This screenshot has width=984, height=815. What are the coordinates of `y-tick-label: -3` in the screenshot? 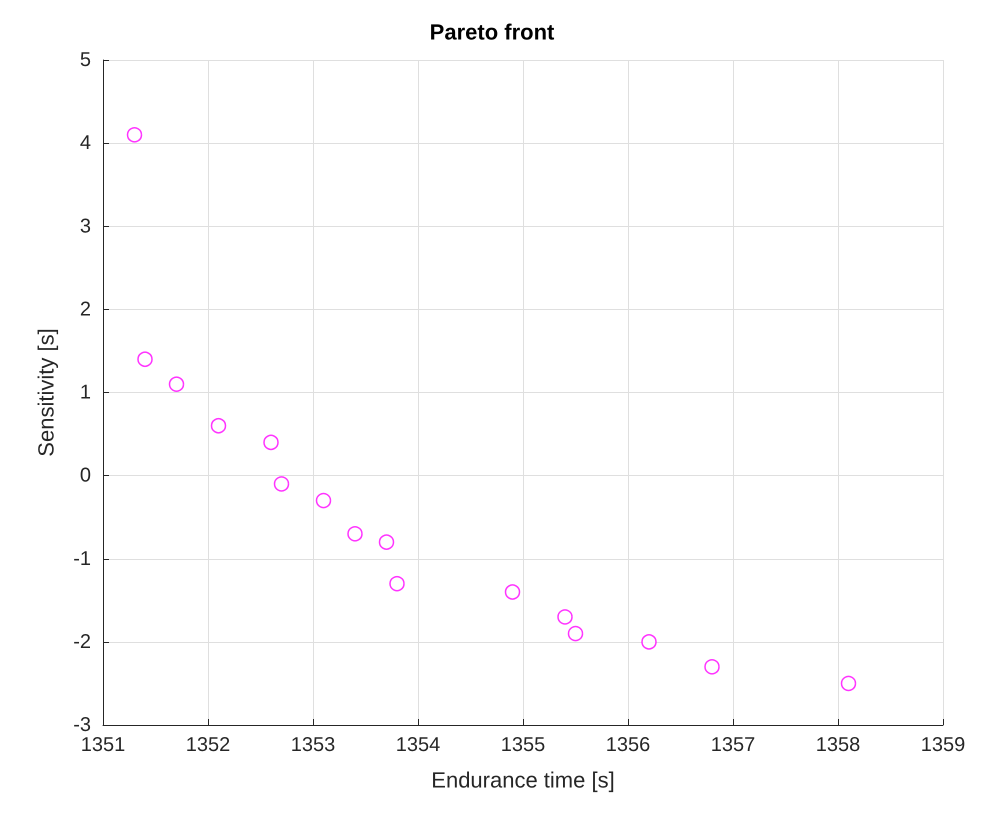 It's located at (82, 725).